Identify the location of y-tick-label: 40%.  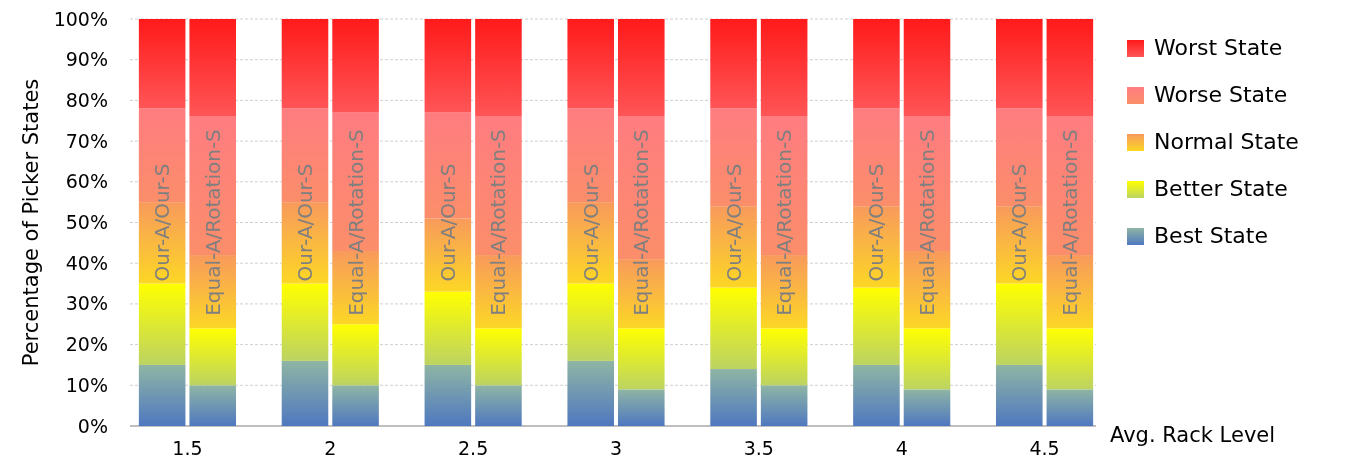
(86, 262).